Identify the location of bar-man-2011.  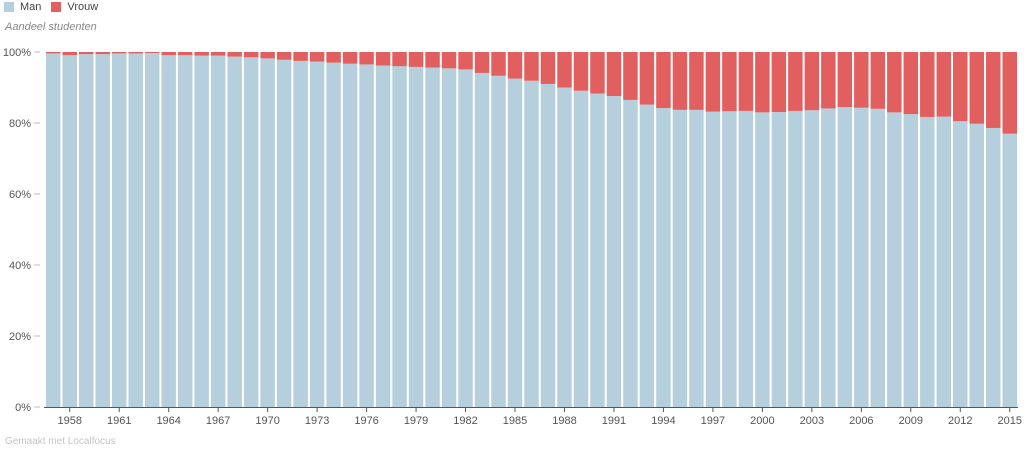
(944, 262).